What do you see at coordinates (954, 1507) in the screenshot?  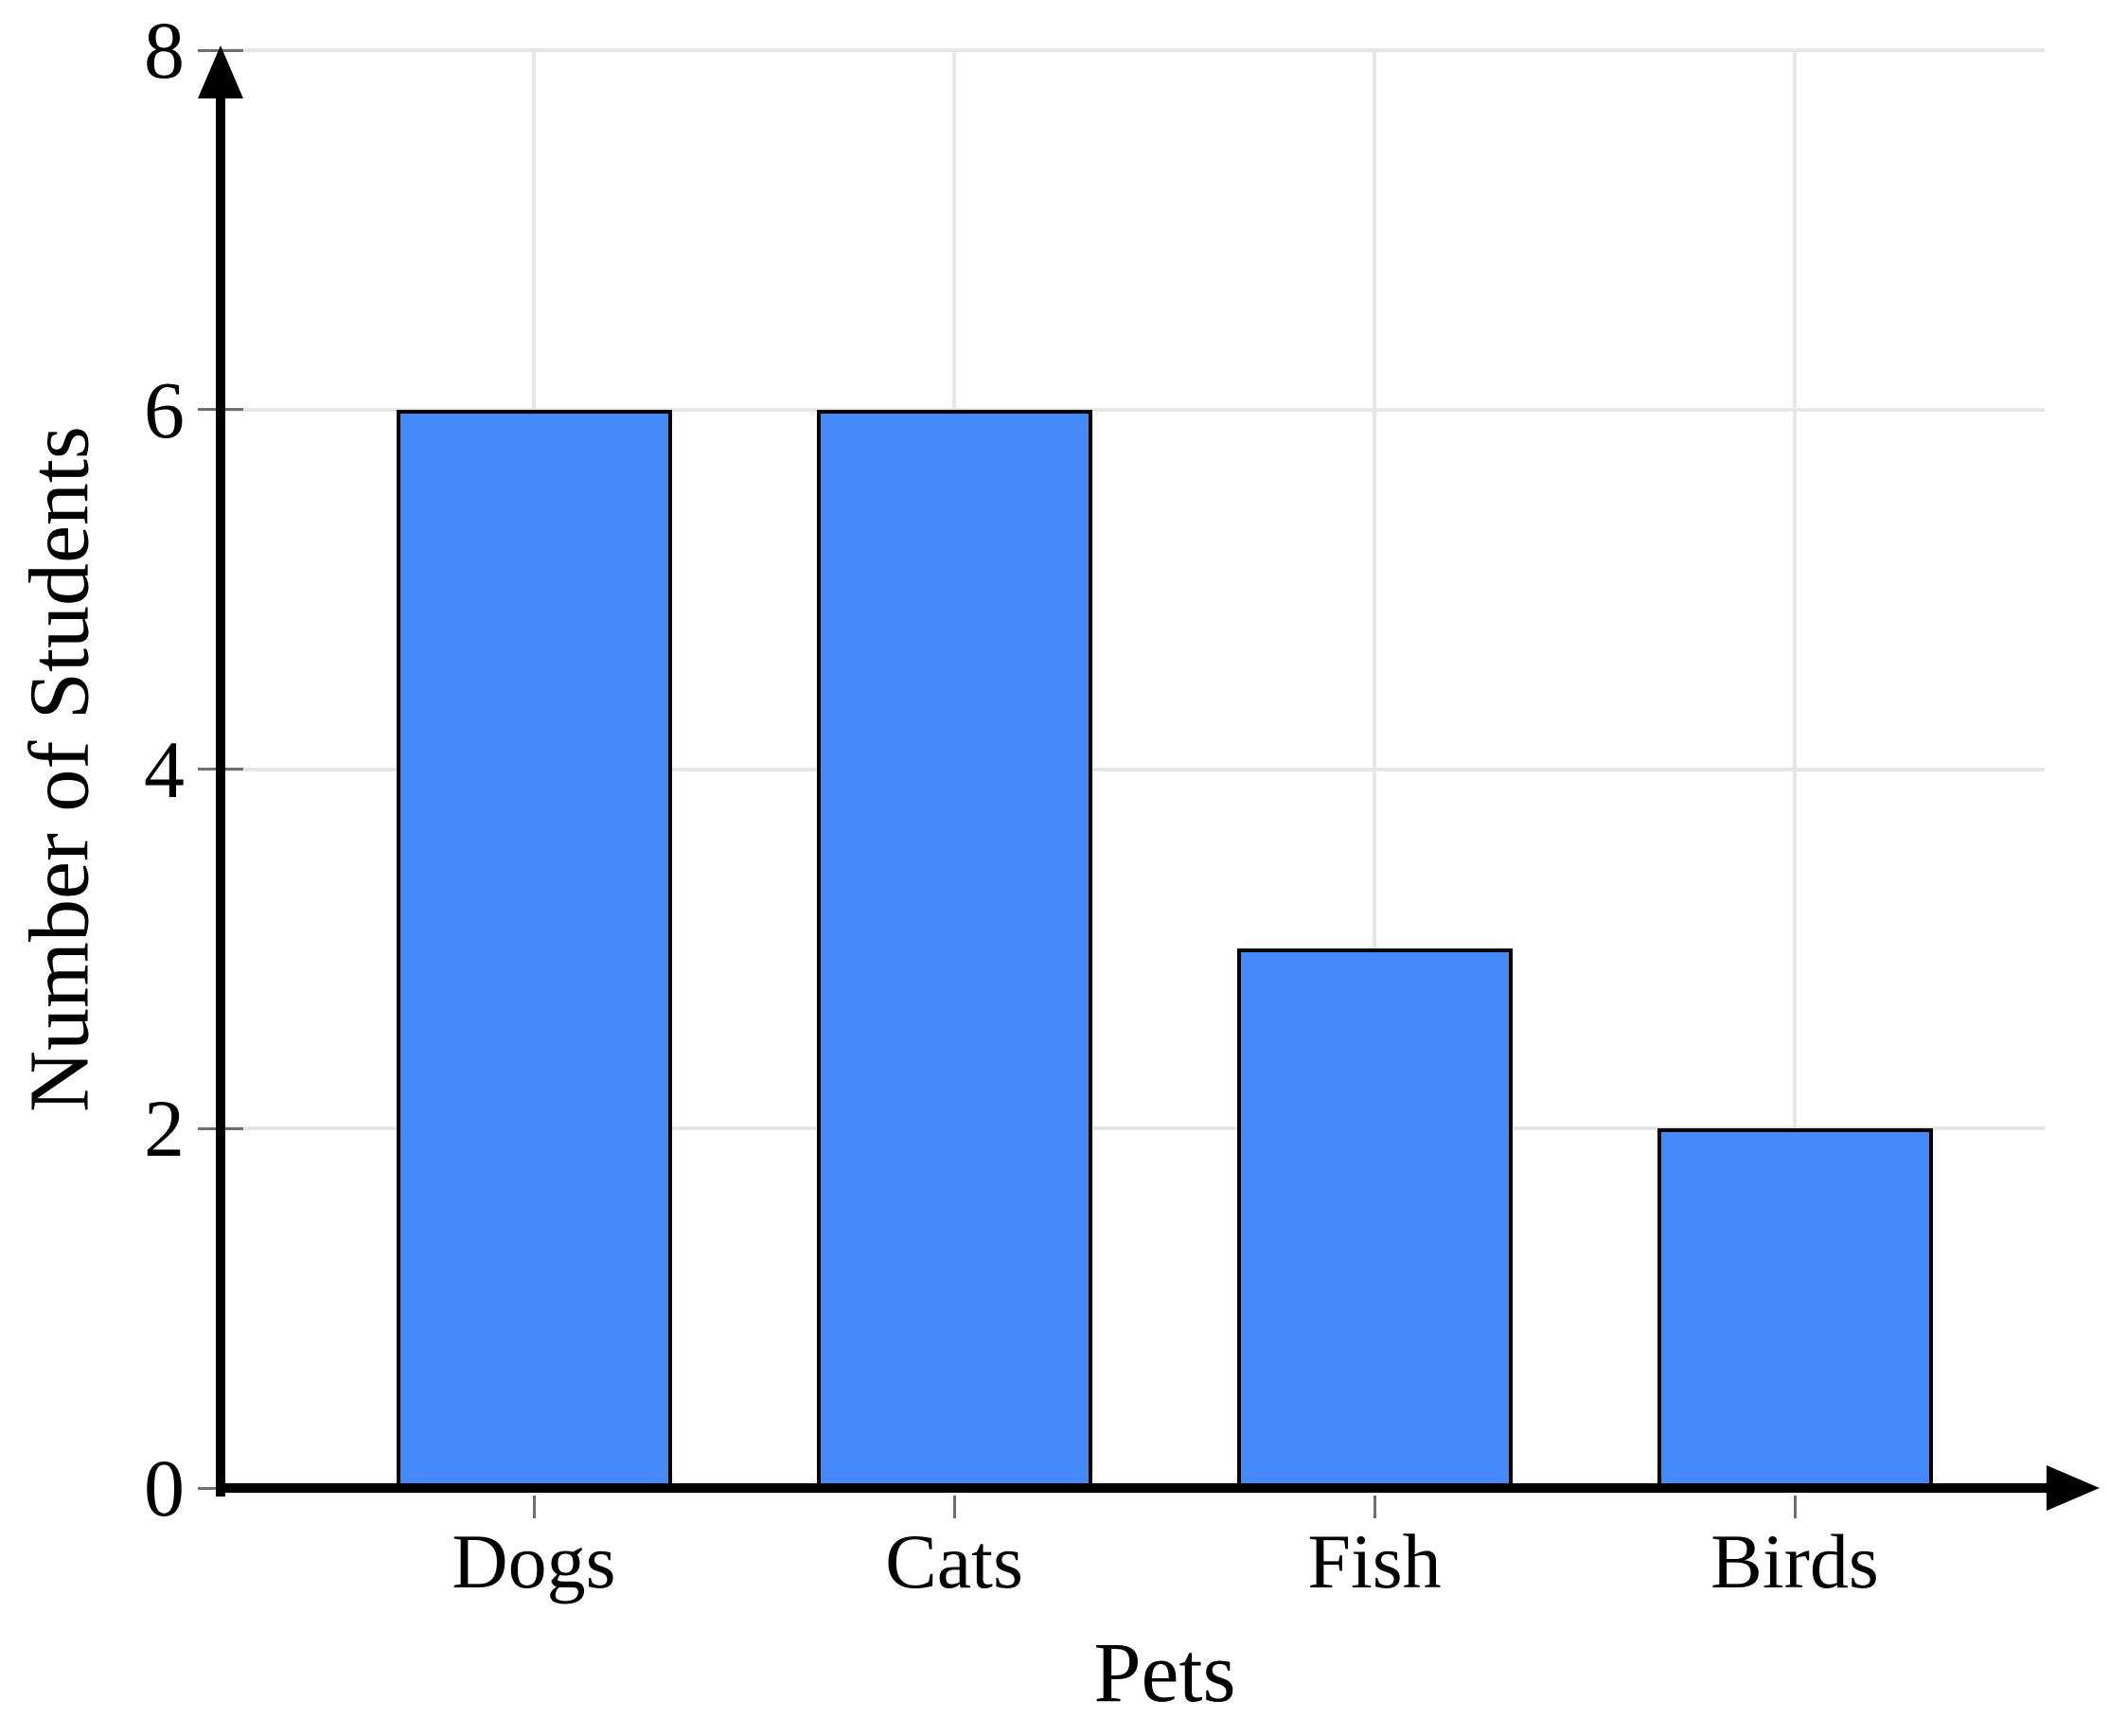 I see `x-tick-cats` at bounding box center [954, 1507].